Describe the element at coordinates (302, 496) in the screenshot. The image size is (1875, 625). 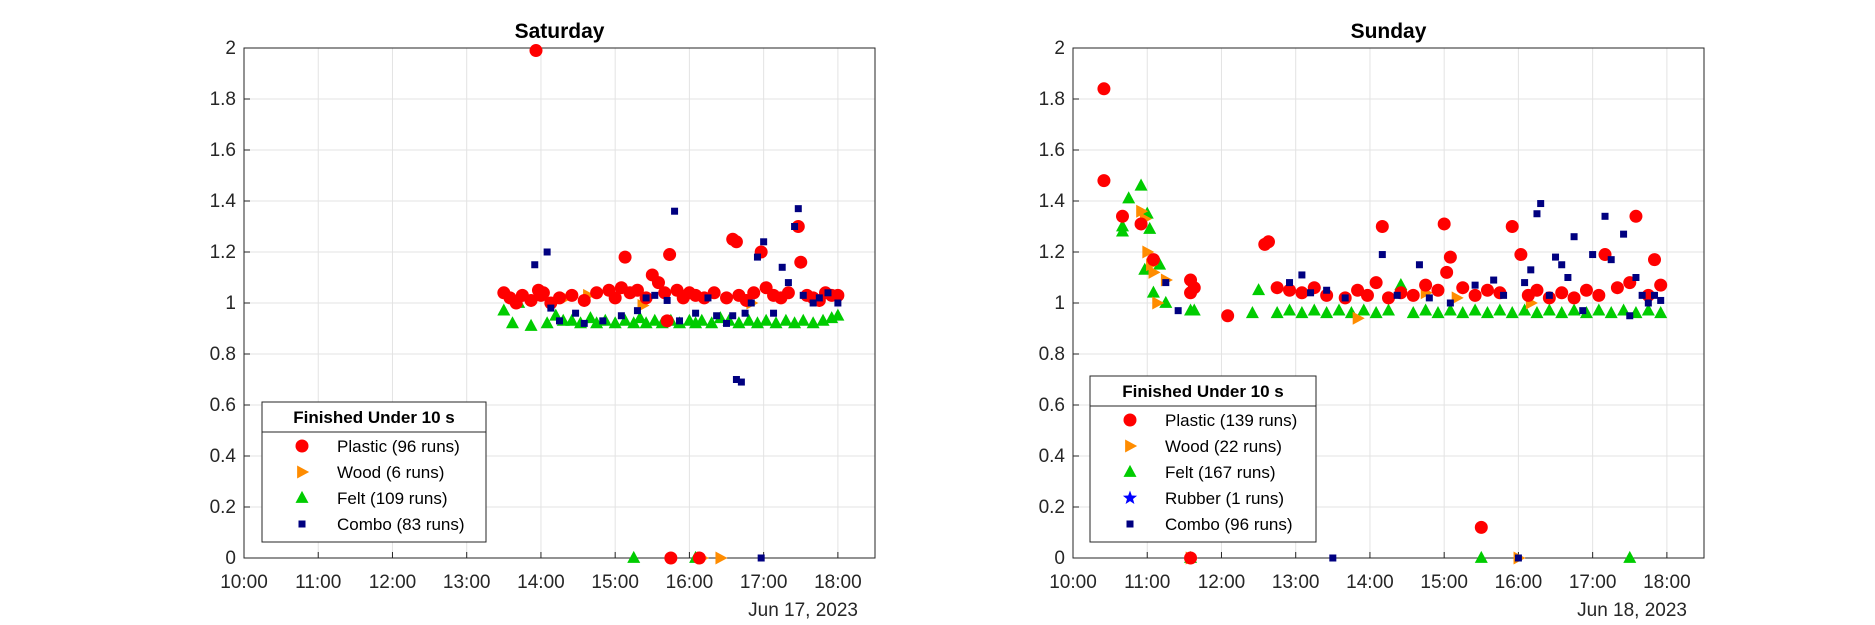
I see `saturday-legend-felt-marker` at that location.